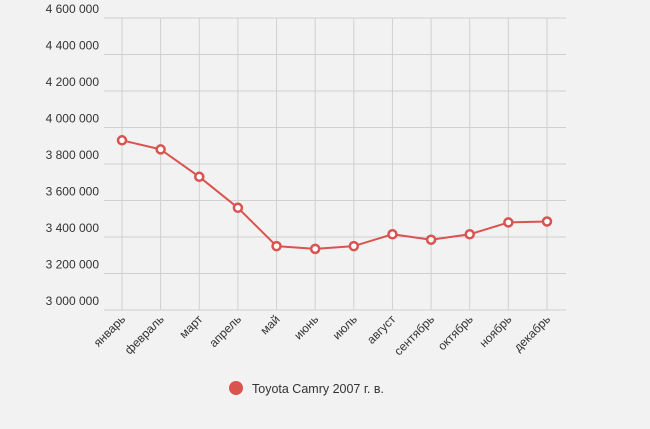 Image resolution: width=650 pixels, height=429 pixels. What do you see at coordinates (109, 330) in the screenshot?
I see `x-tick-label: январь` at bounding box center [109, 330].